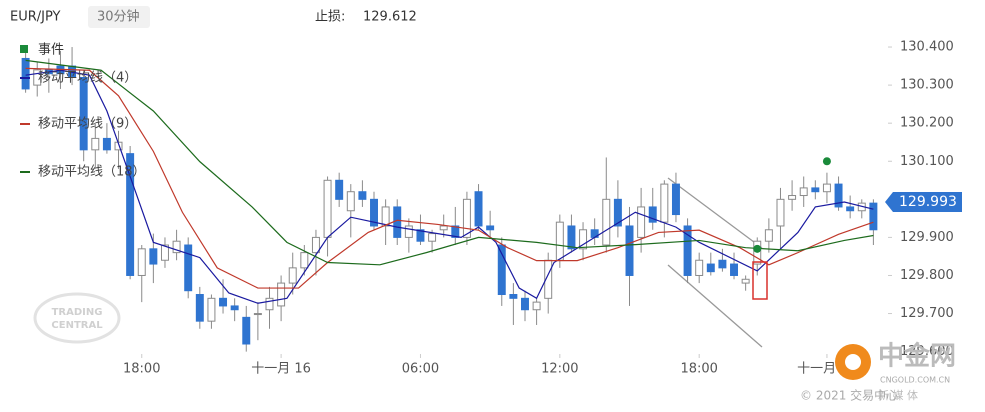  What do you see at coordinates (559, 369) in the screenshot?
I see `x-tick-label: 12:00` at bounding box center [559, 369].